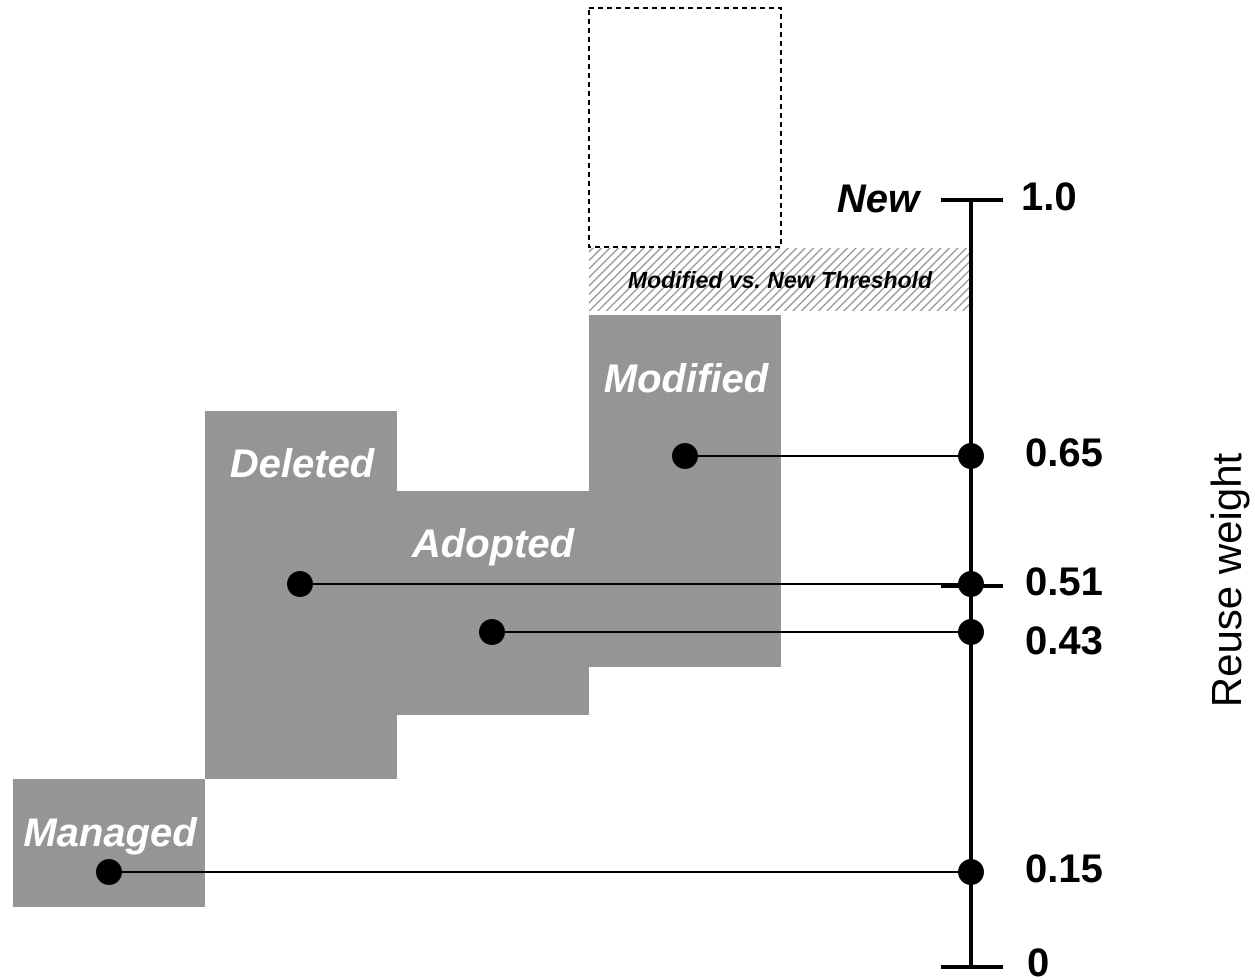 This screenshot has width=1255, height=980. Describe the element at coordinates (300, 584) in the screenshot. I see `deleted-dot` at that location.